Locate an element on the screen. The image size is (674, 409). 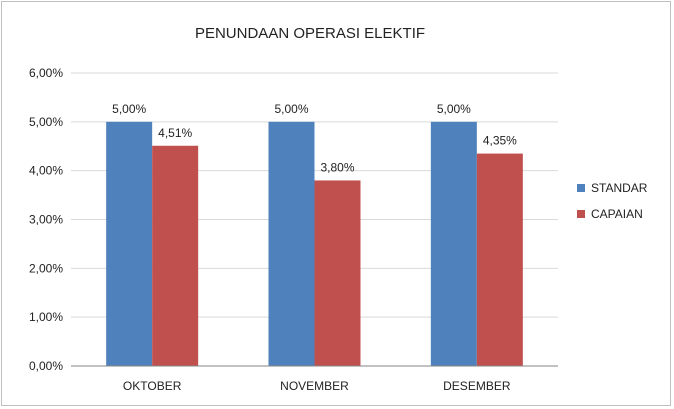
y-tick-label: 1,00% is located at coordinates (46, 317).